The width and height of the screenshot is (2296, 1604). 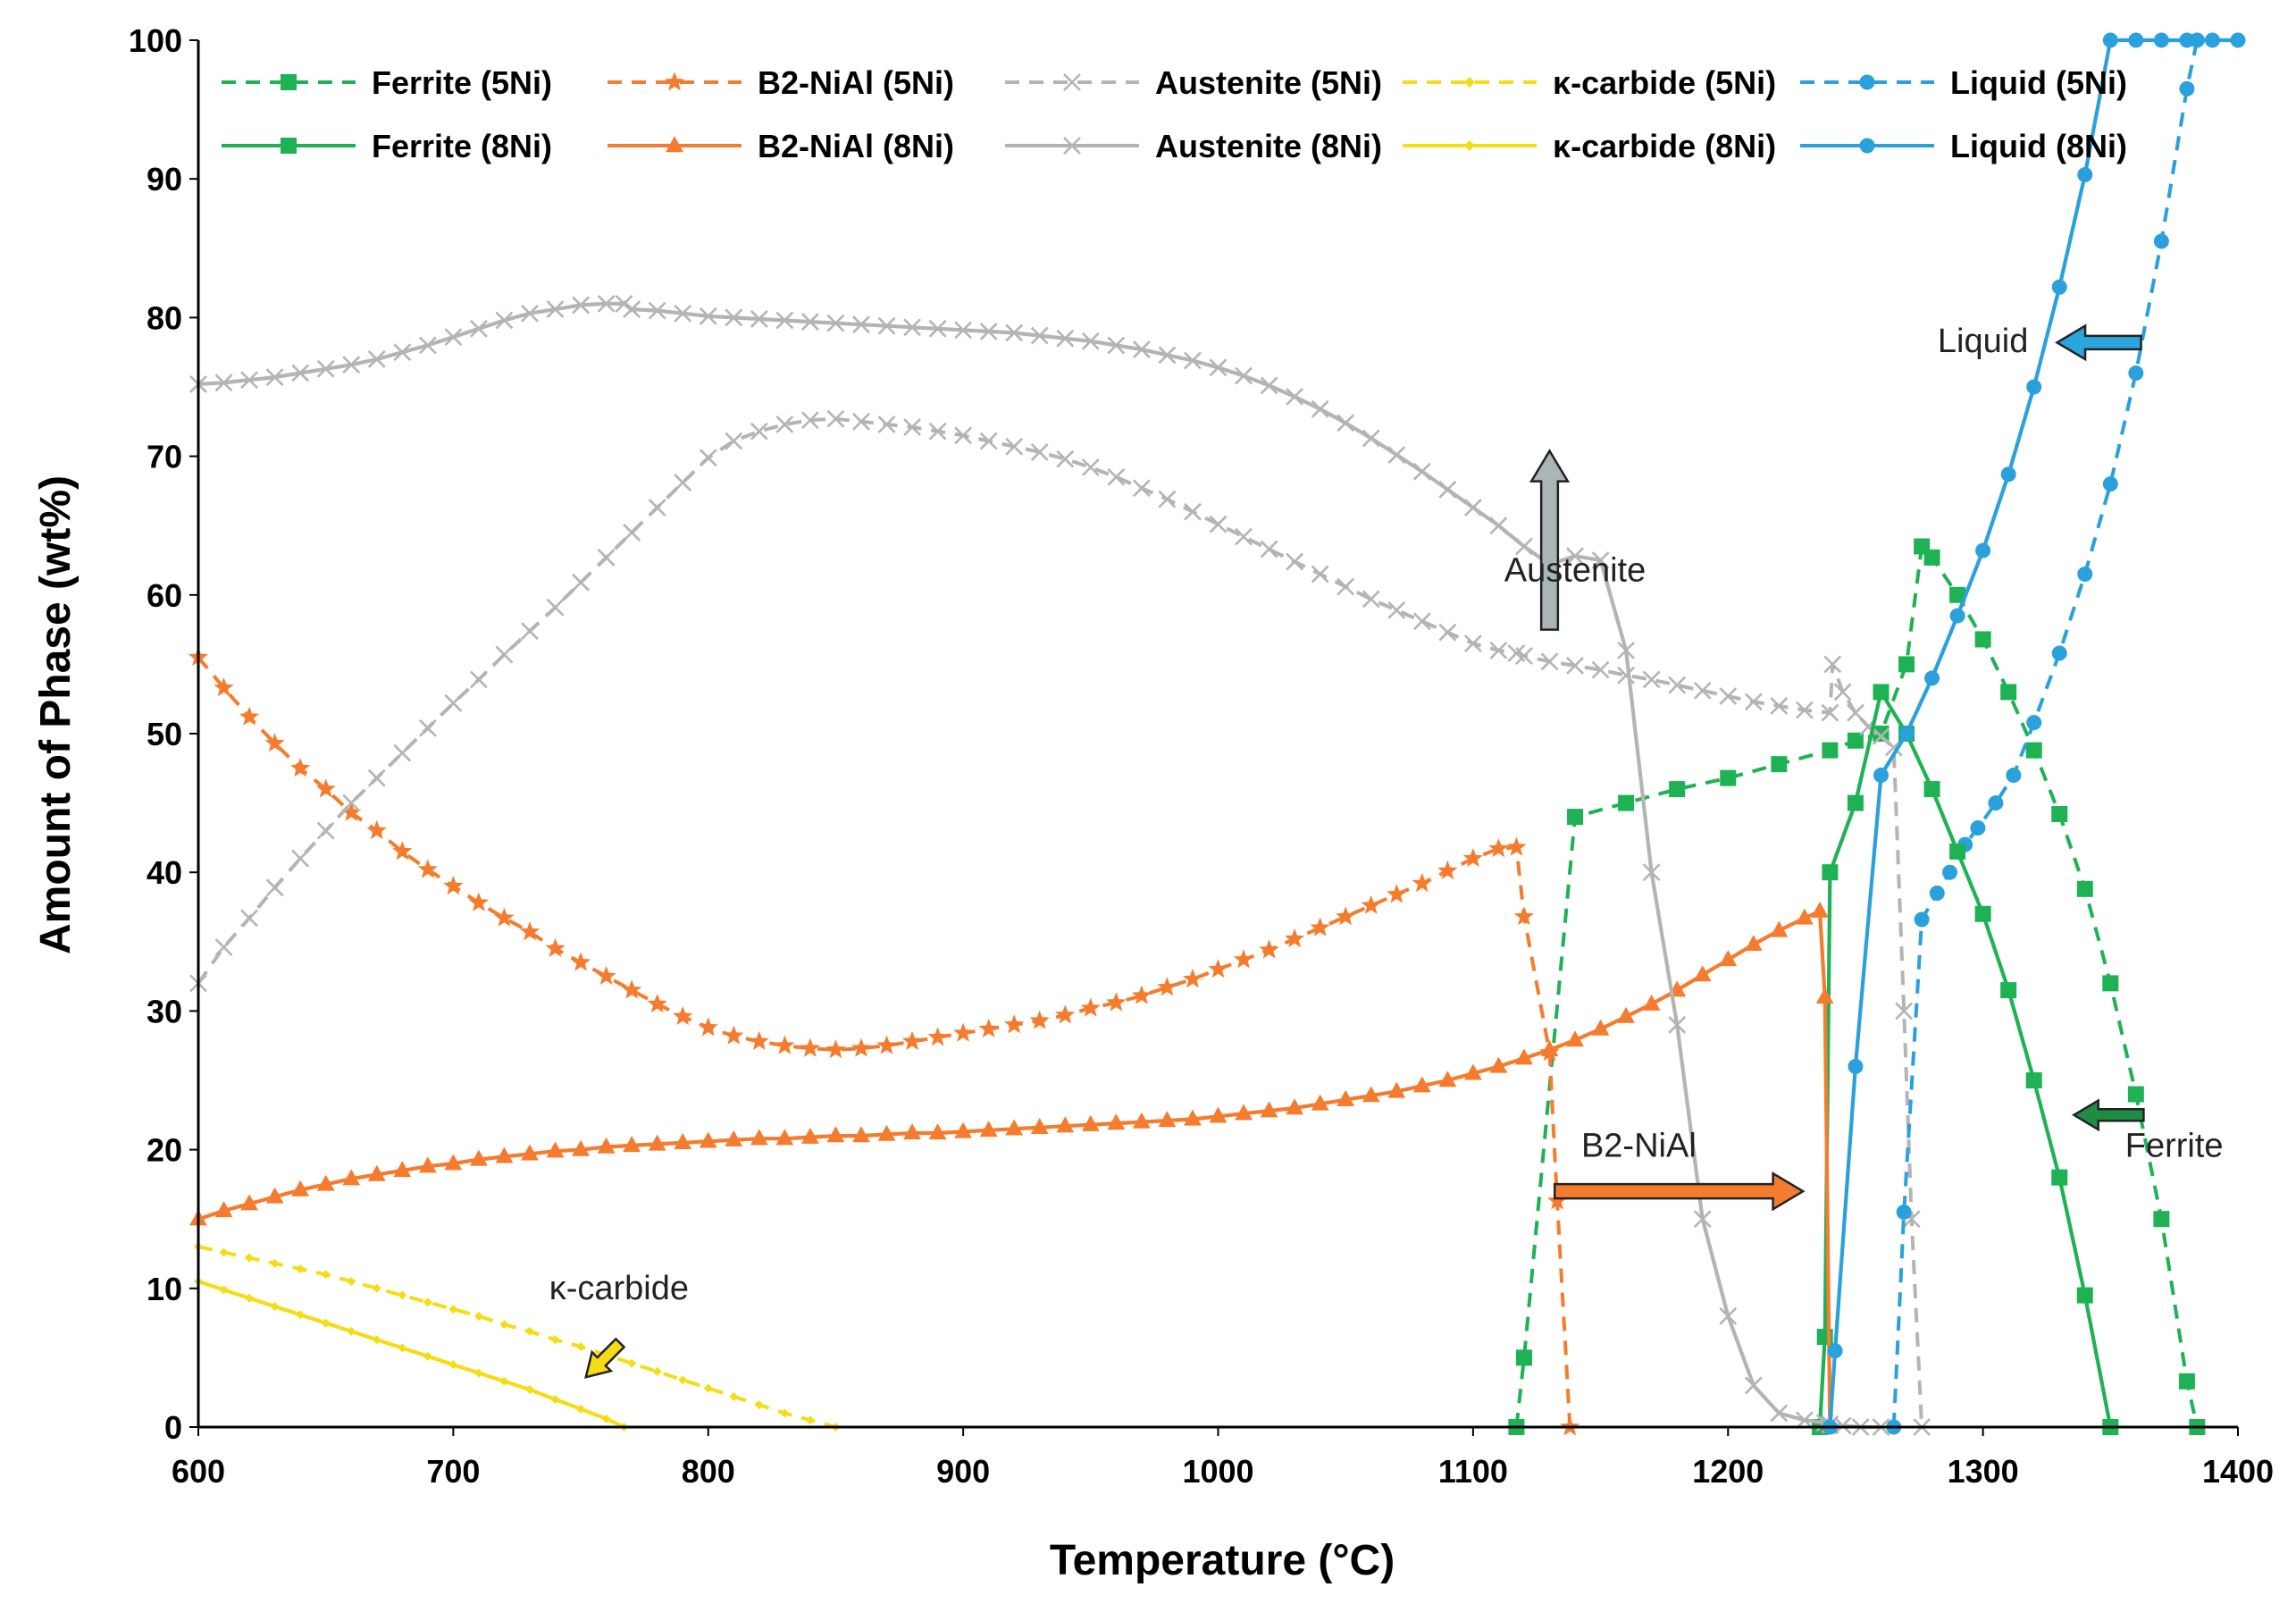 What do you see at coordinates (709, 1471) in the screenshot?
I see `x-tick-label: 800` at bounding box center [709, 1471].